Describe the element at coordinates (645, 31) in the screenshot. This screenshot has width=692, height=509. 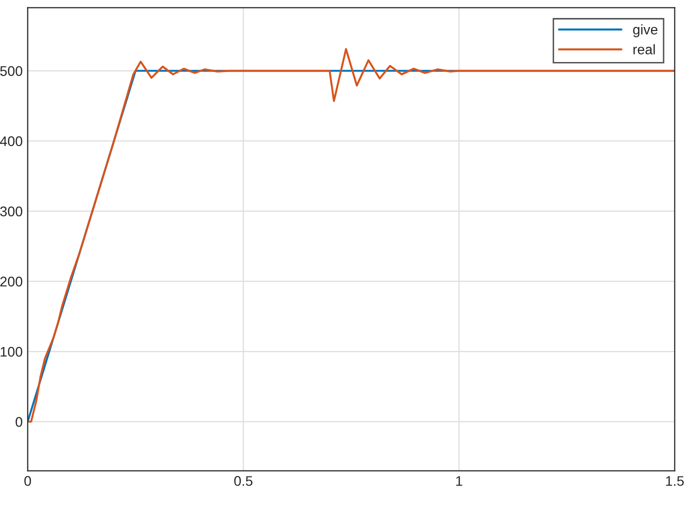
I see `legend-label: give` at that location.